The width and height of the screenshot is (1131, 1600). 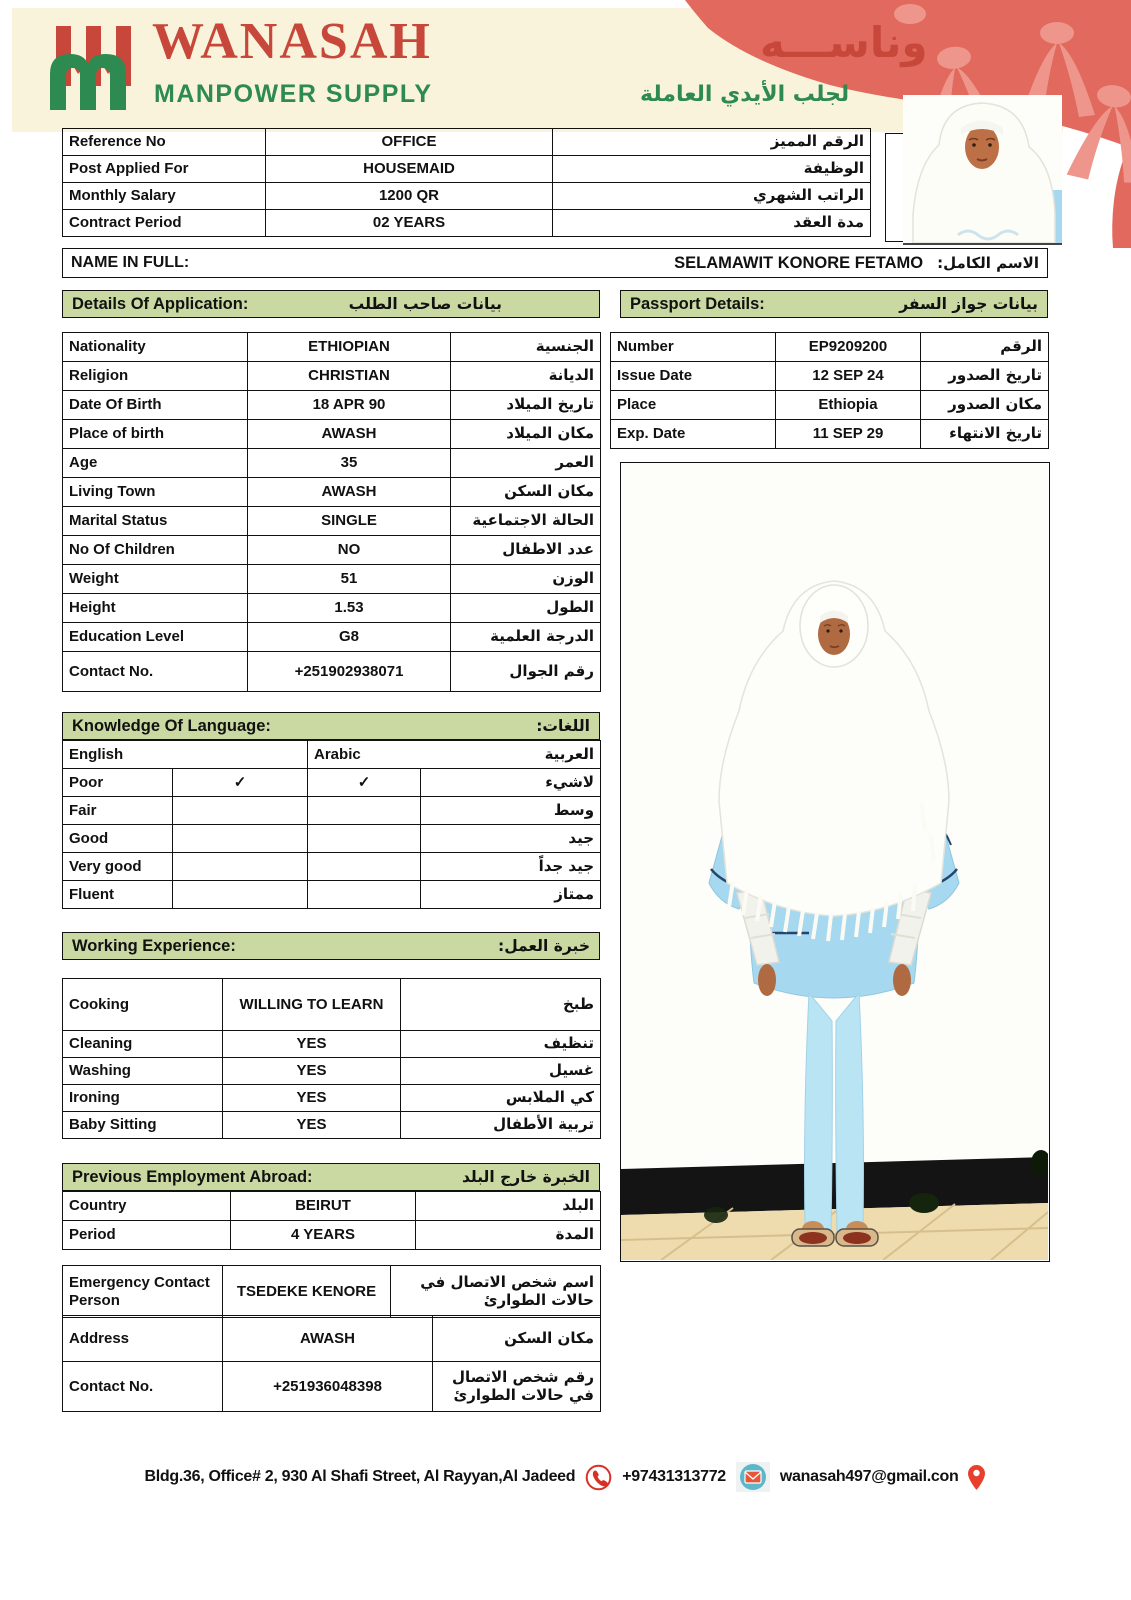 I want to click on field-label-arabic: تاريخ الصدور, so click(x=984, y=376).